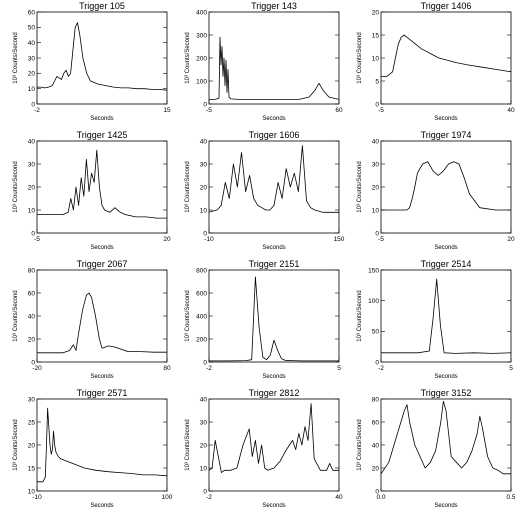  Describe the element at coordinates (274, 135) in the screenshot. I see `panel-title: Trigger 1606` at that location.